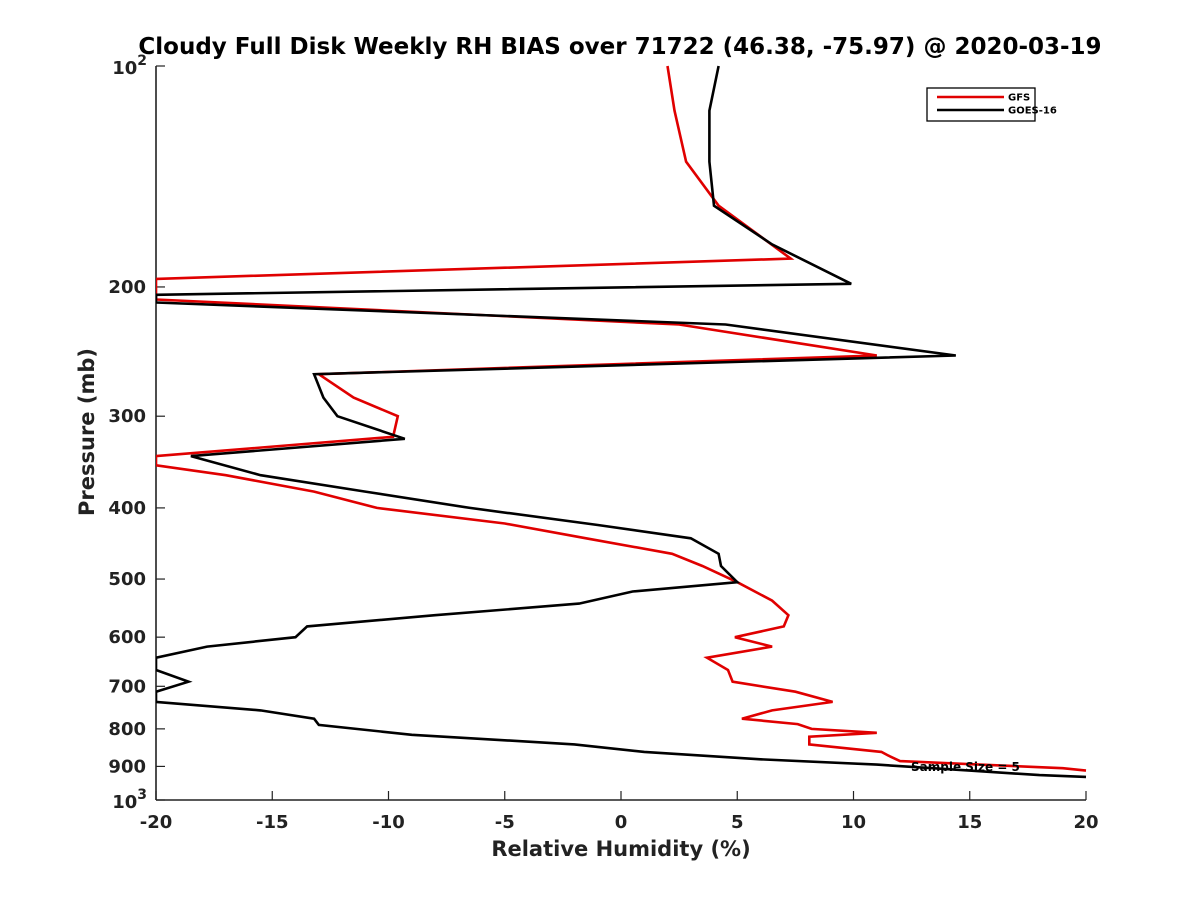 The height and width of the screenshot is (900, 1200). Describe the element at coordinates (156, 822) in the screenshot. I see `x-tick-label: -20` at that location.